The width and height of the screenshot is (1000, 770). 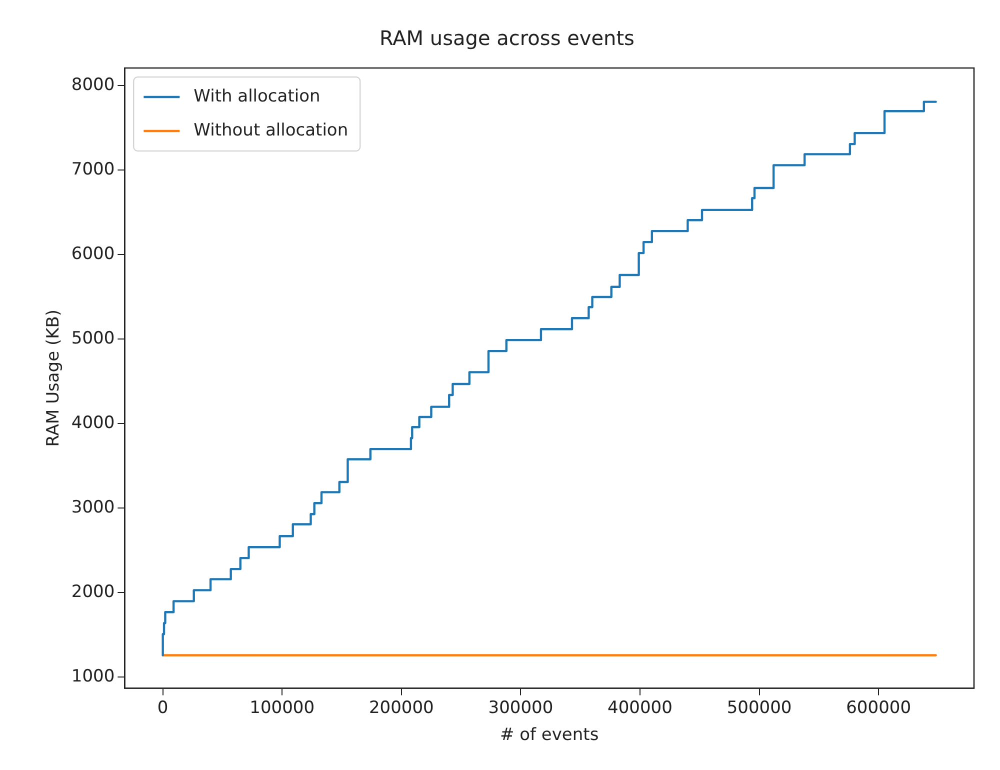 What do you see at coordinates (93, 676) in the screenshot?
I see `y-tick-label: 1000` at bounding box center [93, 676].